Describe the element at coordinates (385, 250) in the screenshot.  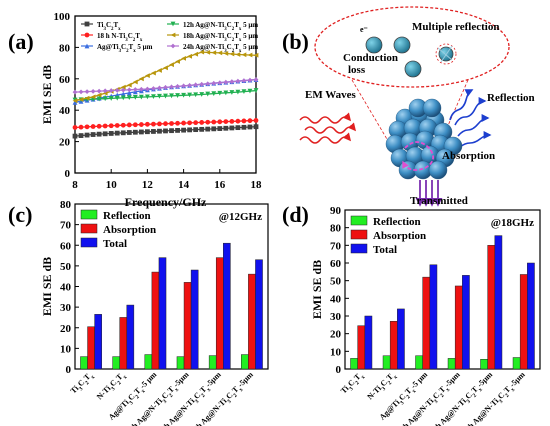
I see `legend-label: Total` at that location.